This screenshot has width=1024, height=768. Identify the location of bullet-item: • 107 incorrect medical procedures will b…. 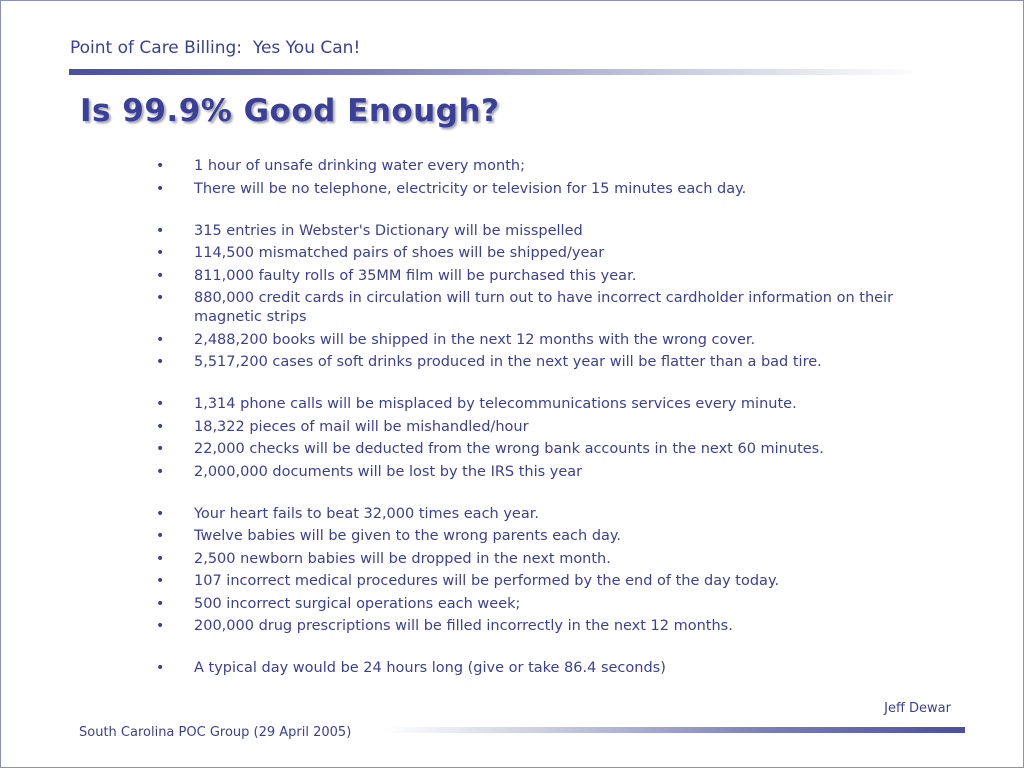
(556, 581).